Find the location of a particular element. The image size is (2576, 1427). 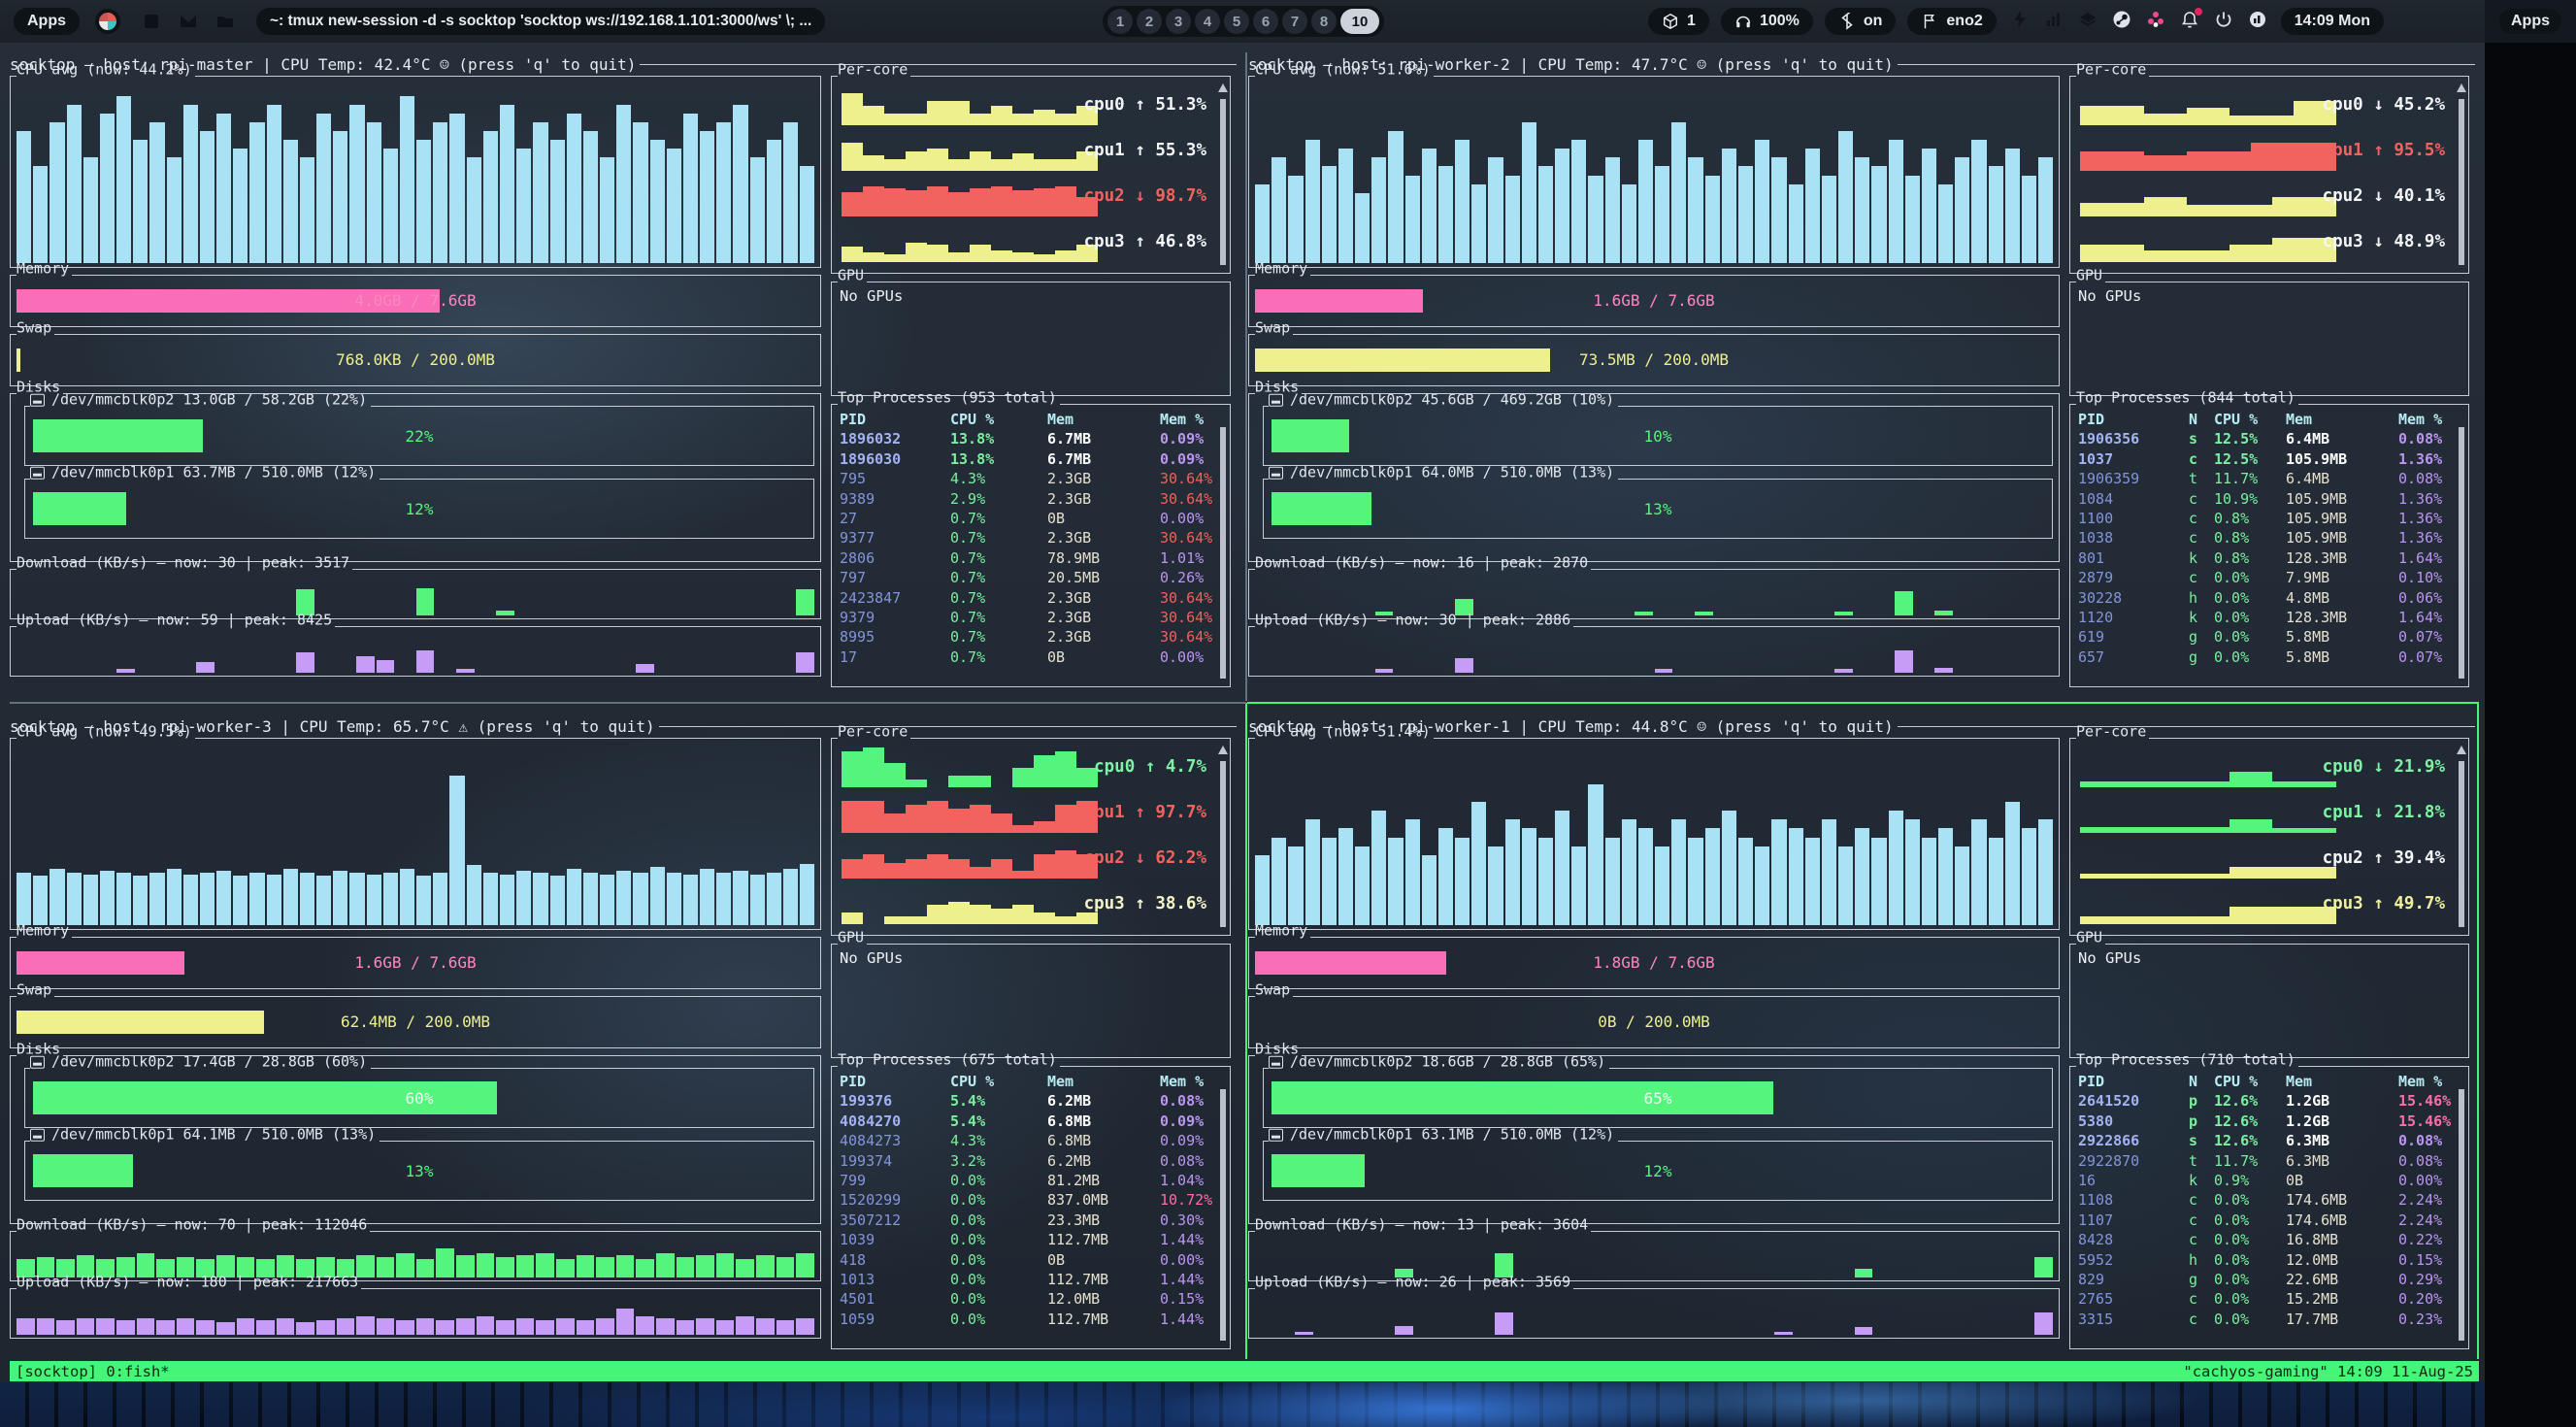

pane-divider-vertical-top is located at coordinates (1246, 376).